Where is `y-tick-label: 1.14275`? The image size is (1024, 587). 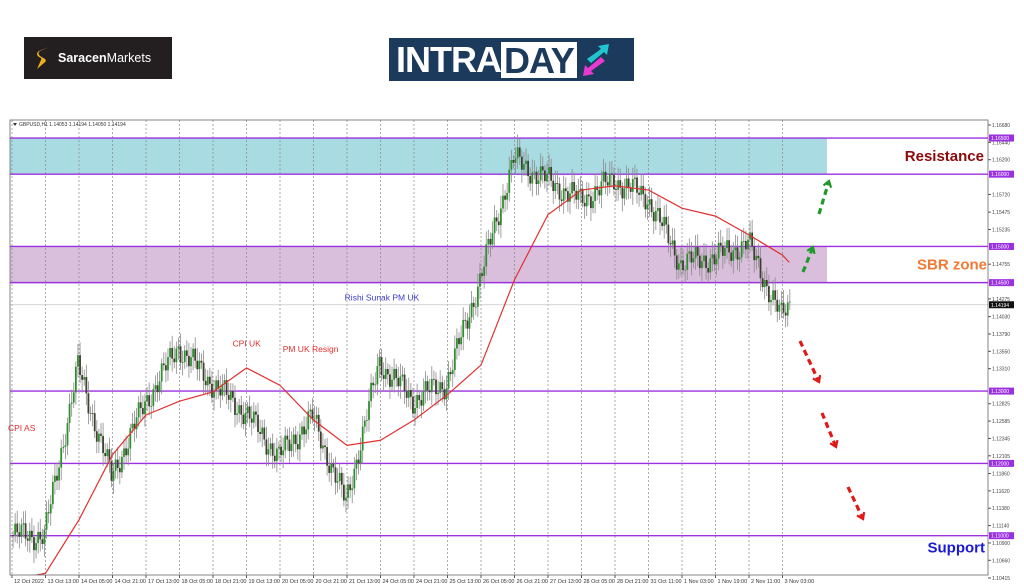 y-tick-label: 1.14275 is located at coordinates (1001, 300).